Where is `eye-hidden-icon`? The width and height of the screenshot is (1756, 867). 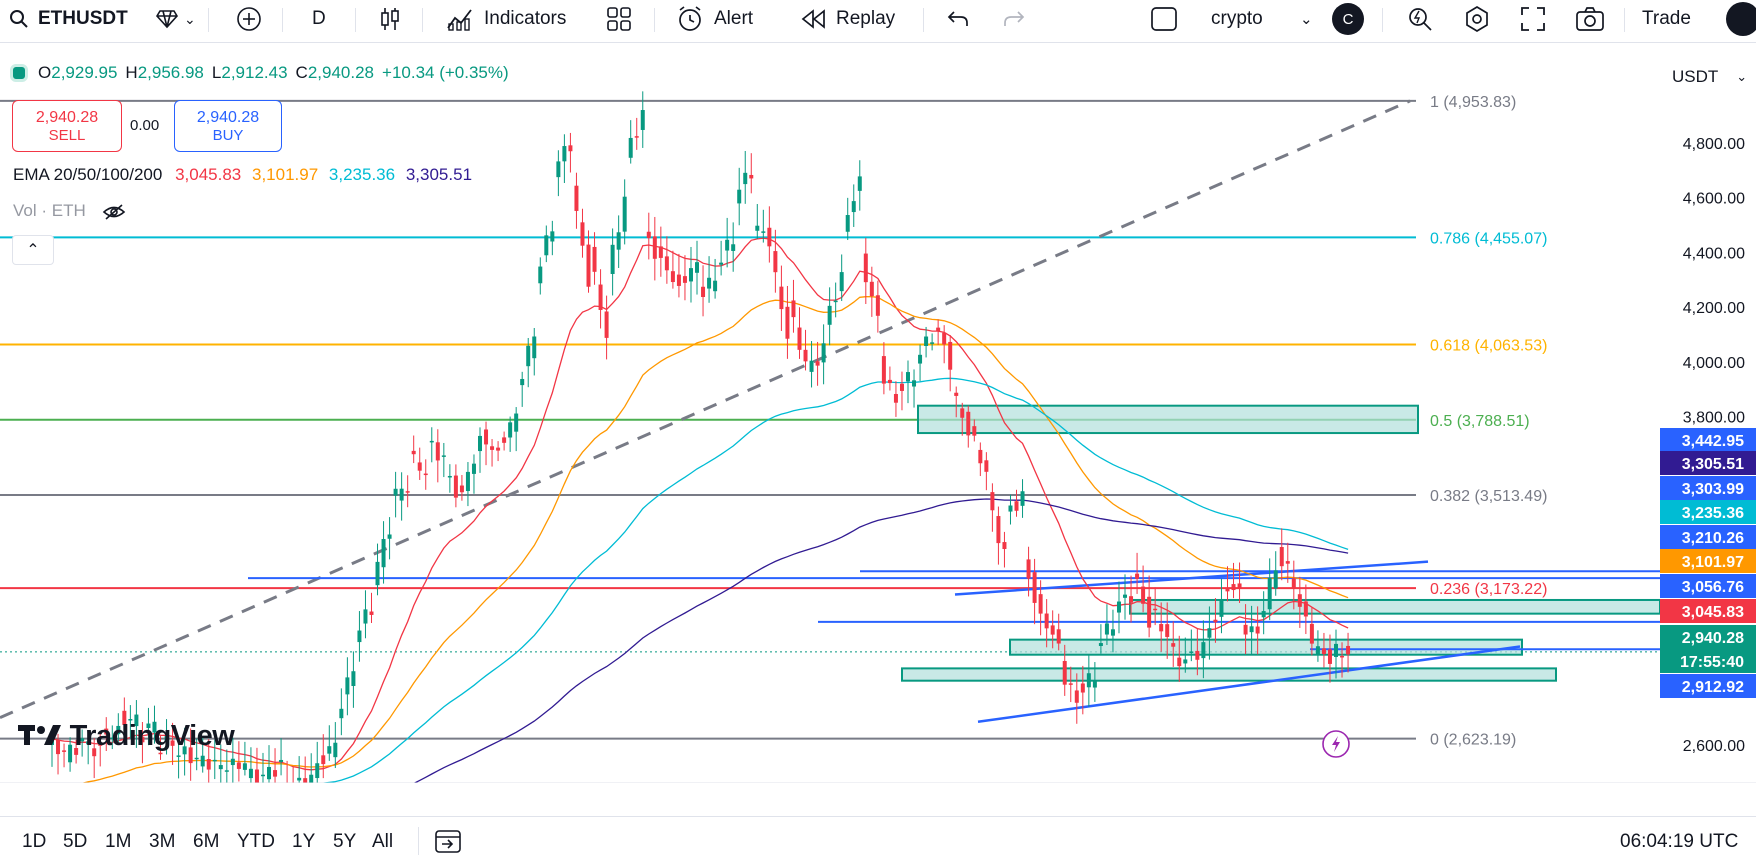 eye-hidden-icon is located at coordinates (114, 212).